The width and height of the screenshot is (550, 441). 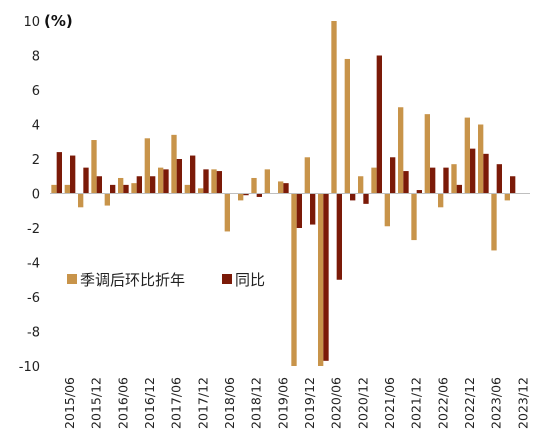 What do you see at coordinates (33, 264) in the screenshot?
I see `y-tick-label: -4` at bounding box center [33, 264].